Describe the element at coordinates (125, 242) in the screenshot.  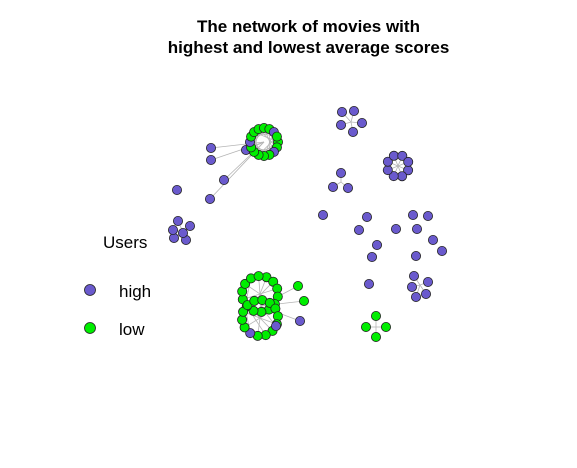
I see `legend-title: Users` at that location.